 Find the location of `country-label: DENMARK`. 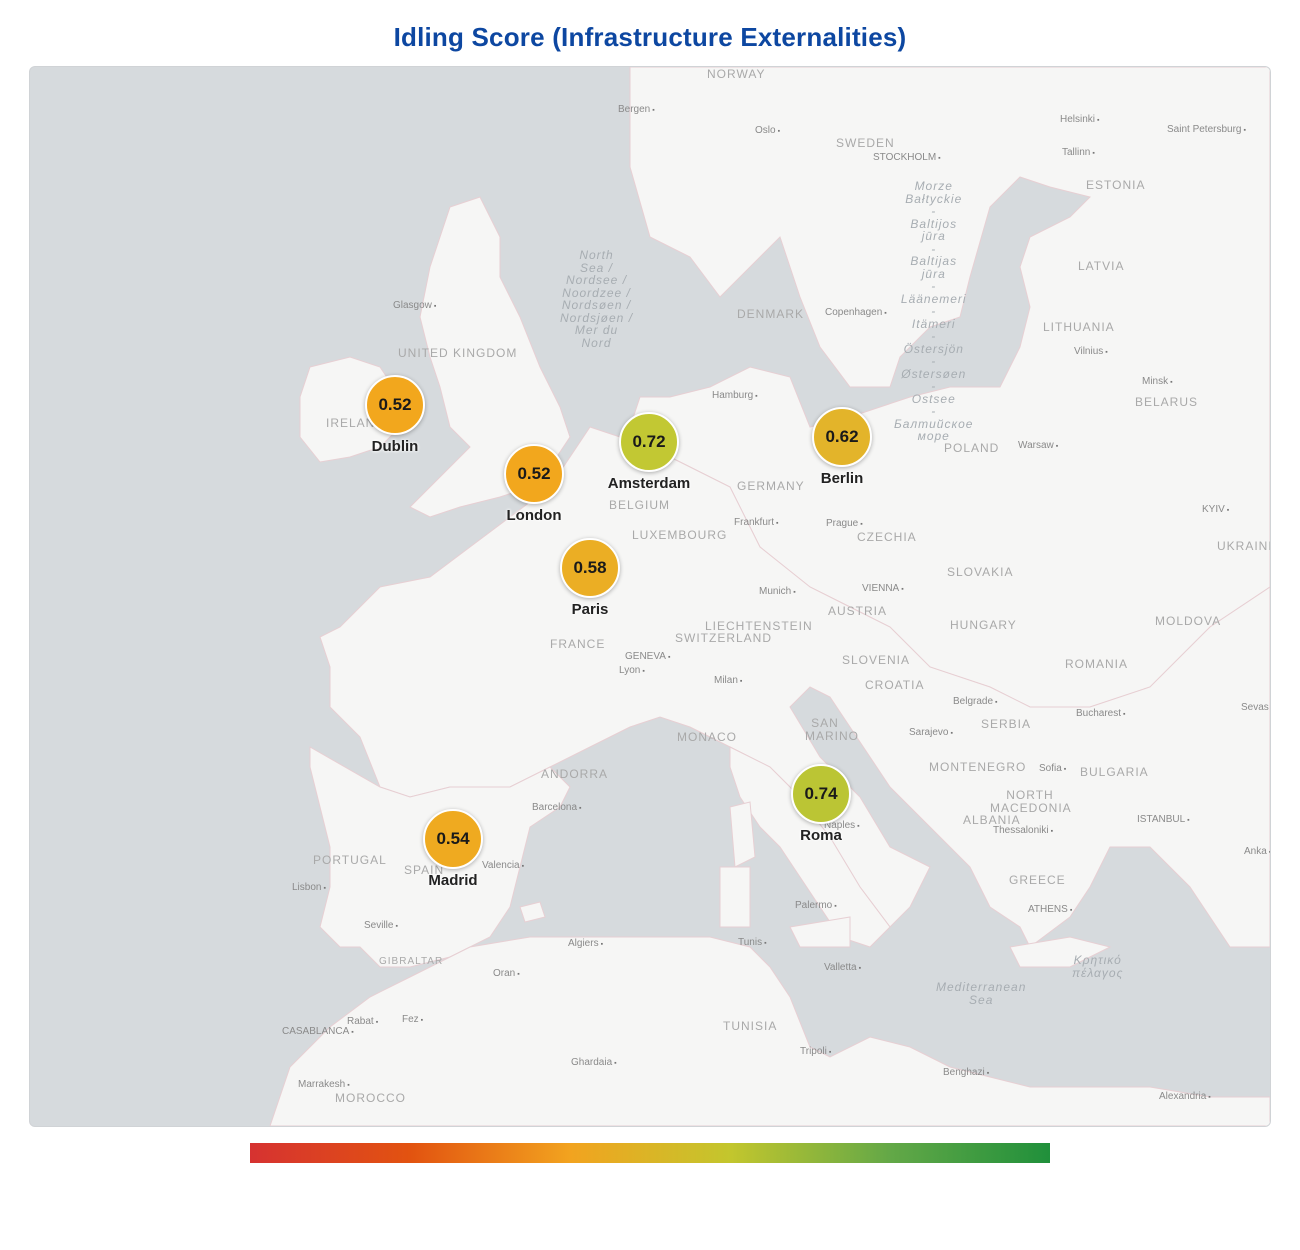

country-label: DENMARK is located at coordinates (771, 314).